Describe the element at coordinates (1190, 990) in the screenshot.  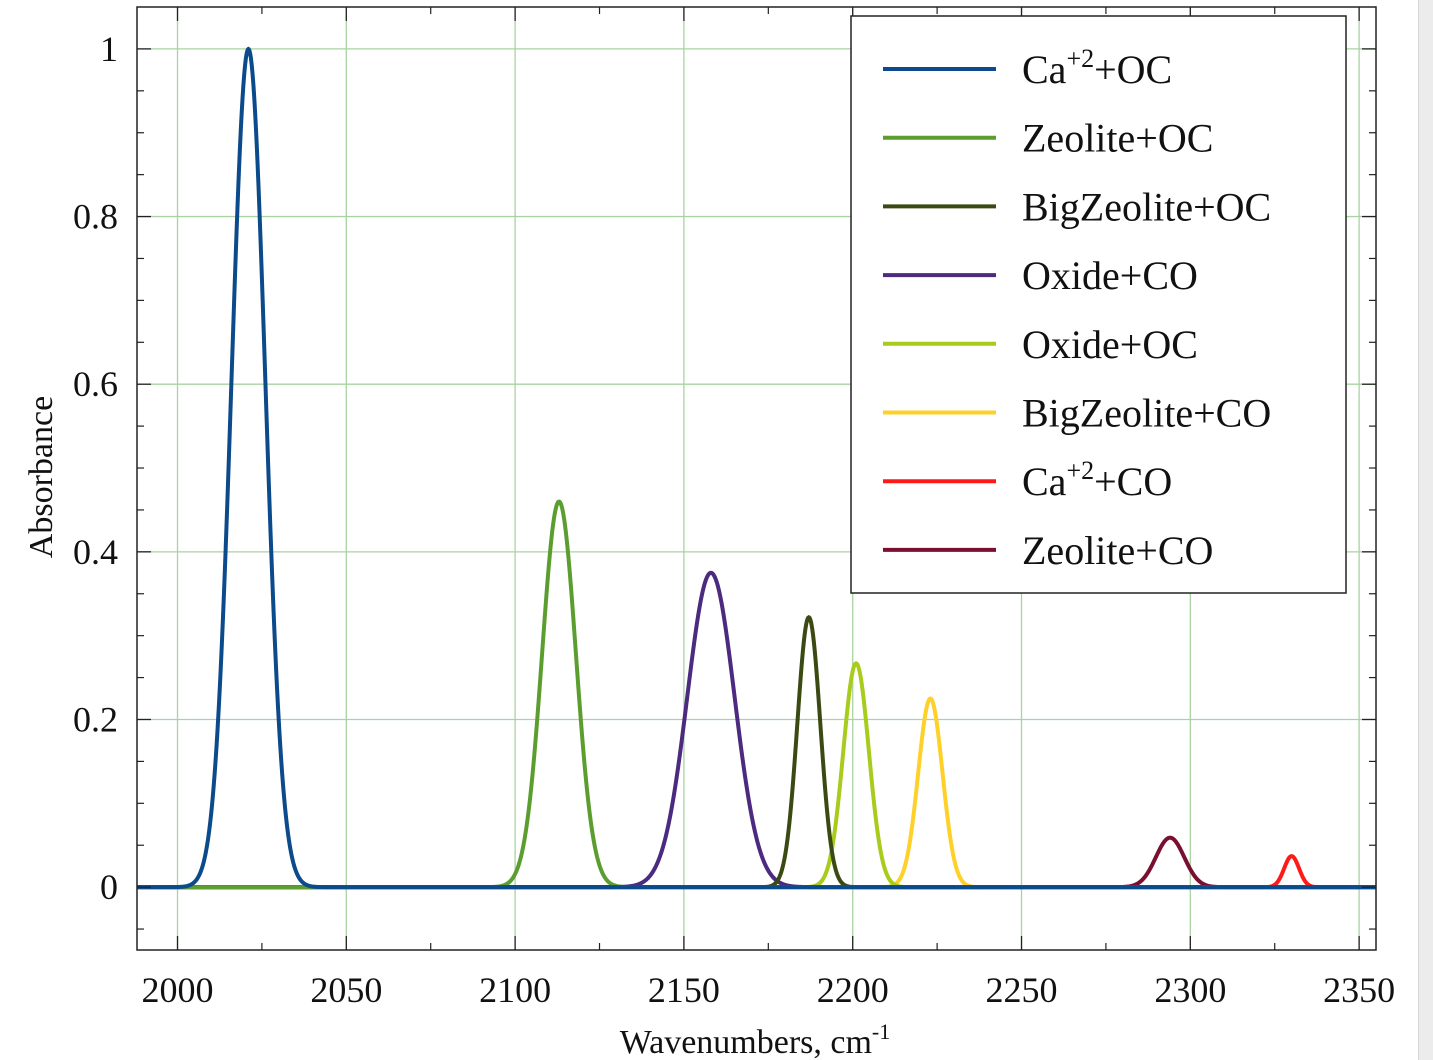
I see `x-tick-label: 2300` at that location.